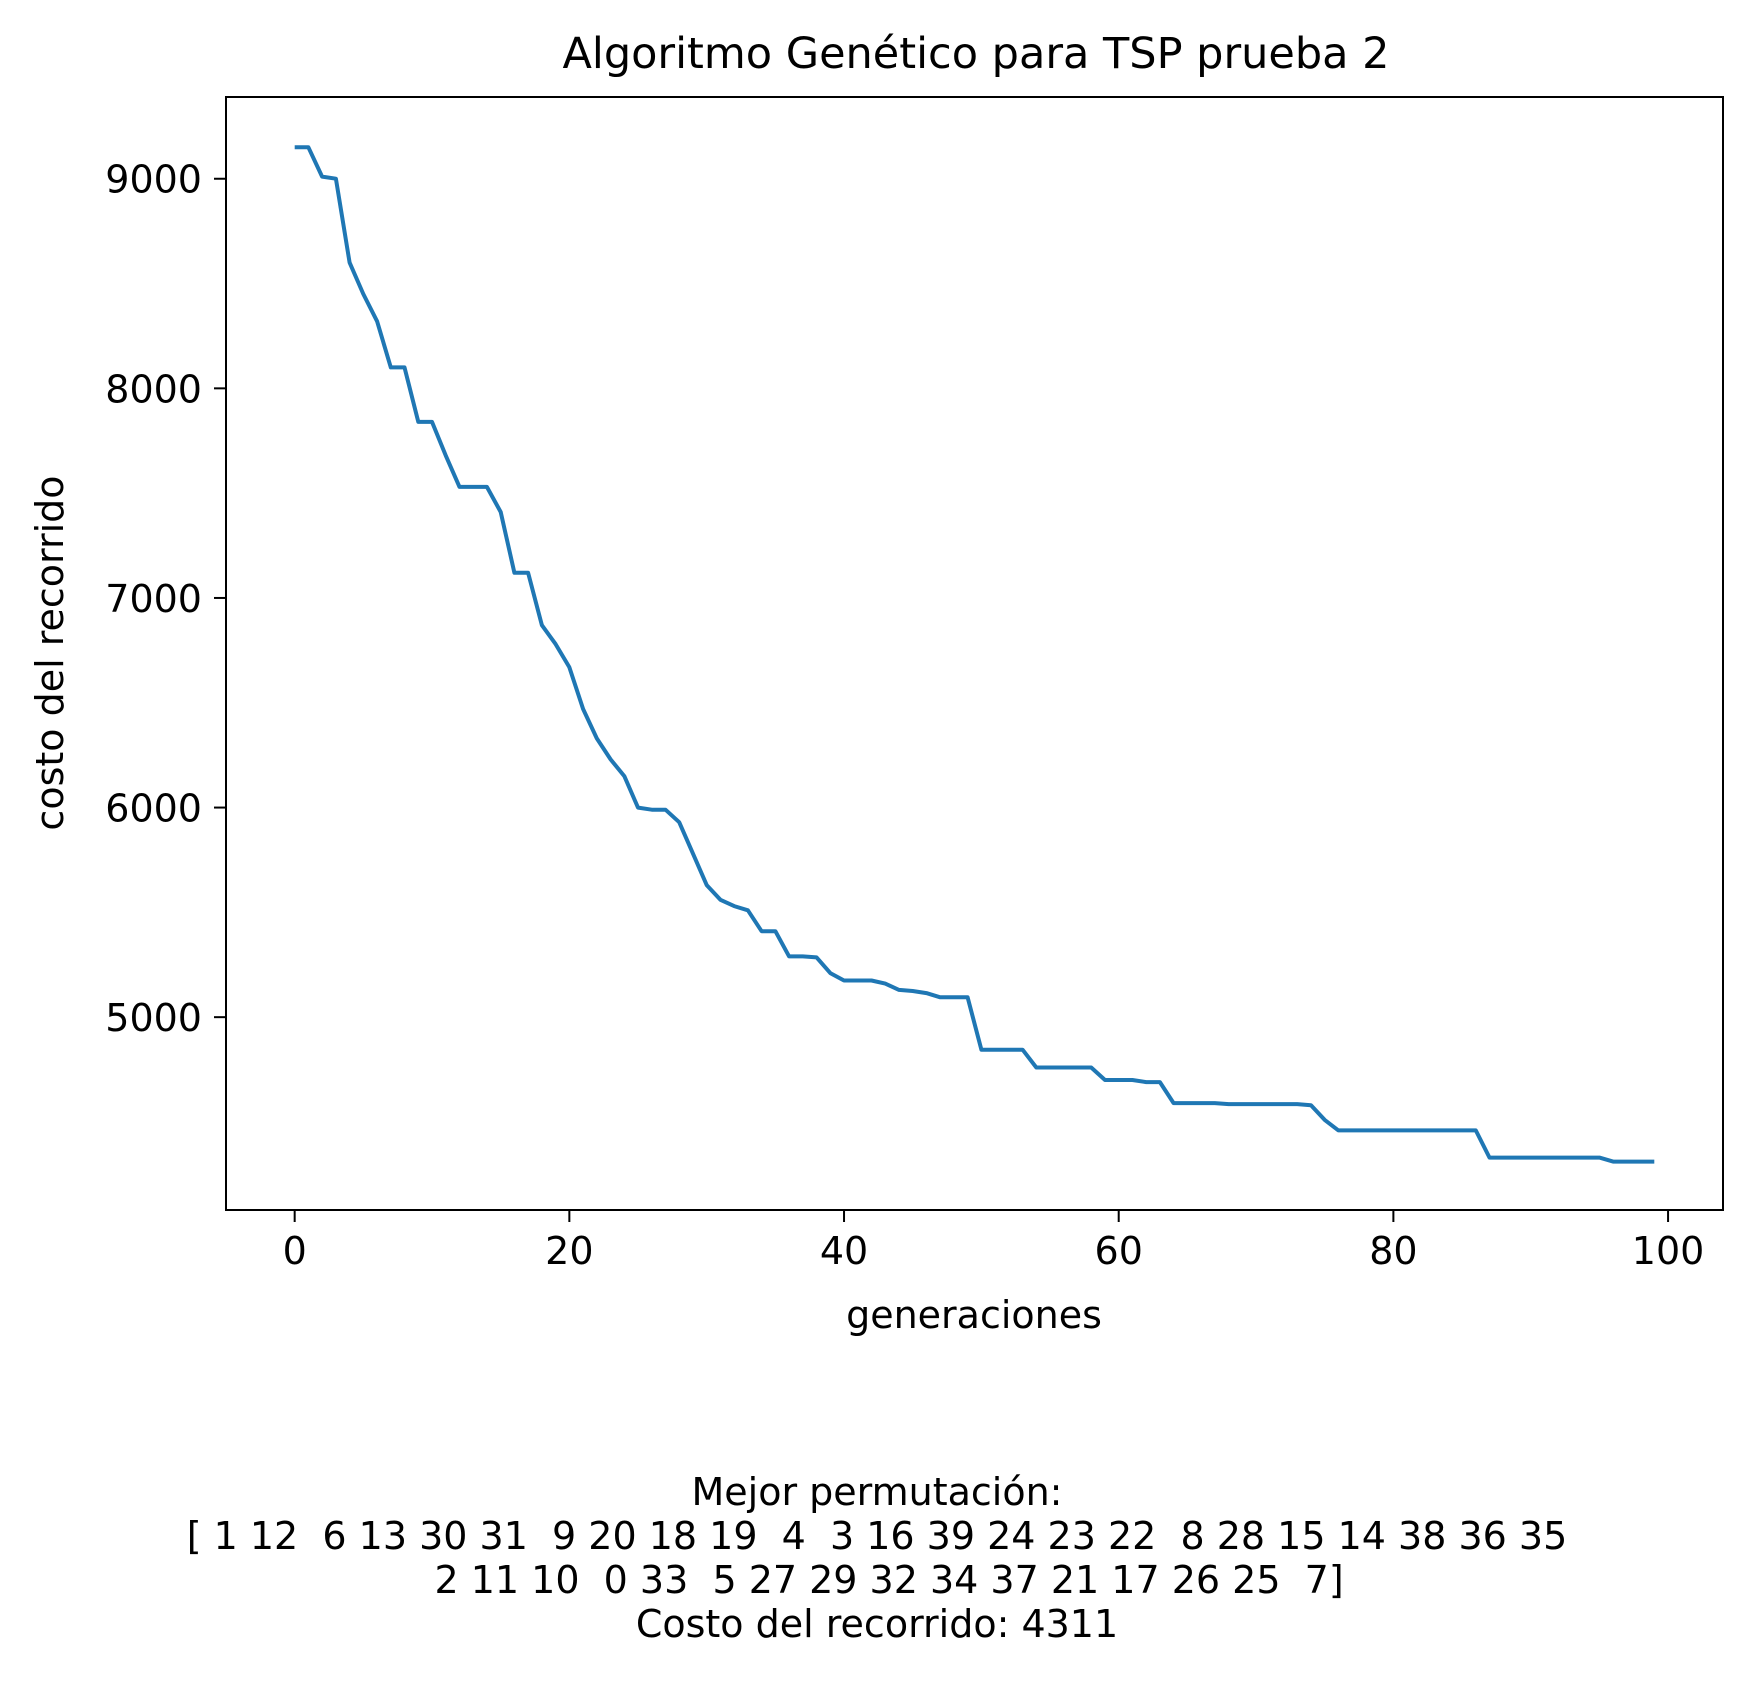  What do you see at coordinates (153, 389) in the screenshot?
I see `y-tick-label: 8000` at bounding box center [153, 389].